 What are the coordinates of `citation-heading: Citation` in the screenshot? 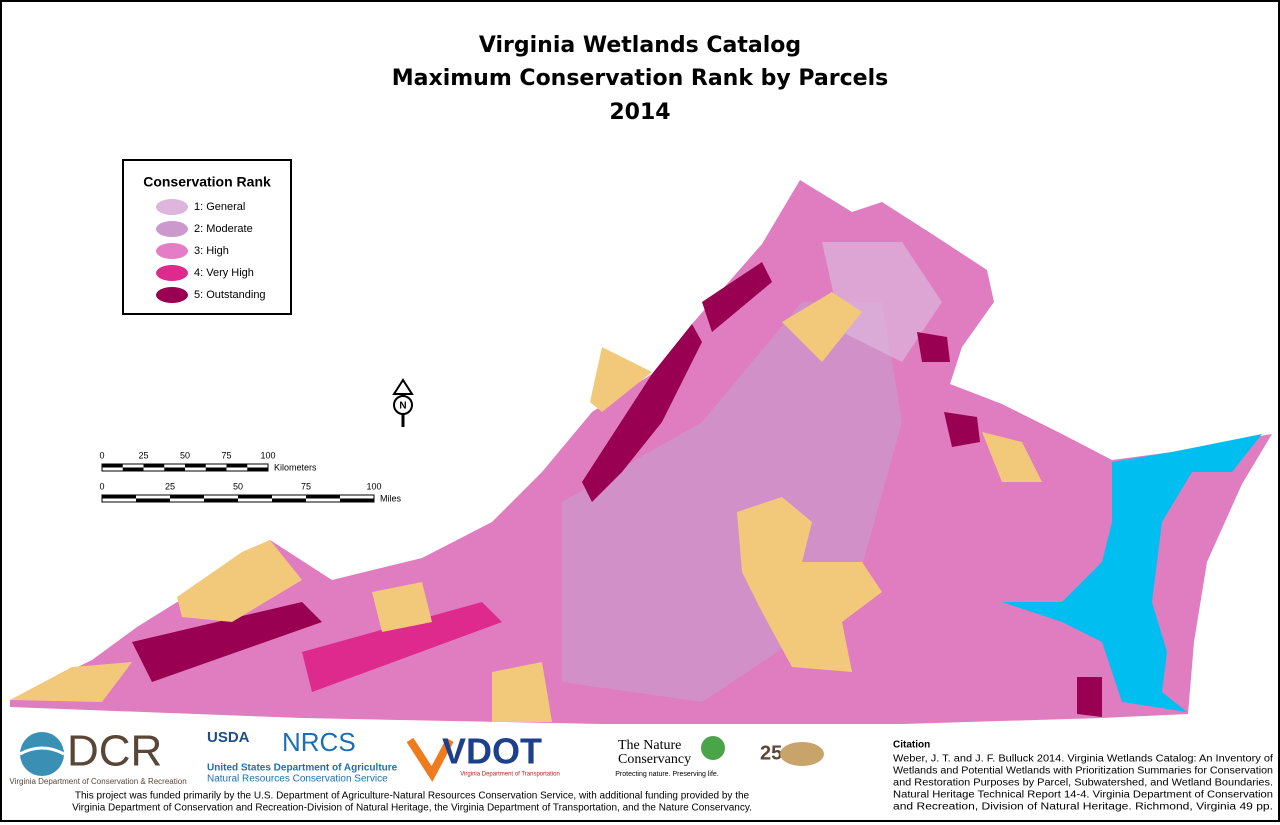 It's located at (911, 745).